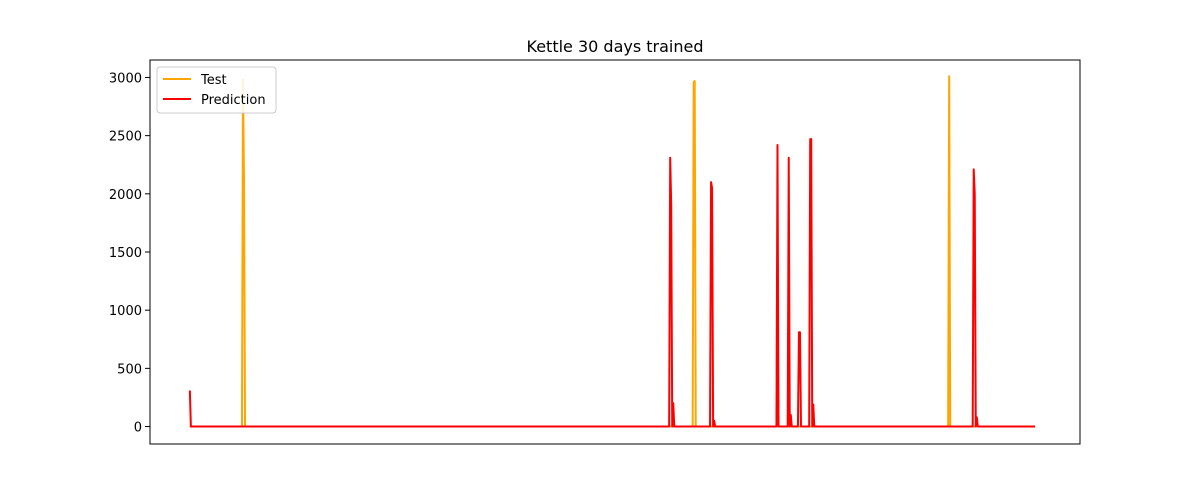  I want to click on y-axis: 0 500 1000 1500 2000 2500 3000, so click(129, 253).